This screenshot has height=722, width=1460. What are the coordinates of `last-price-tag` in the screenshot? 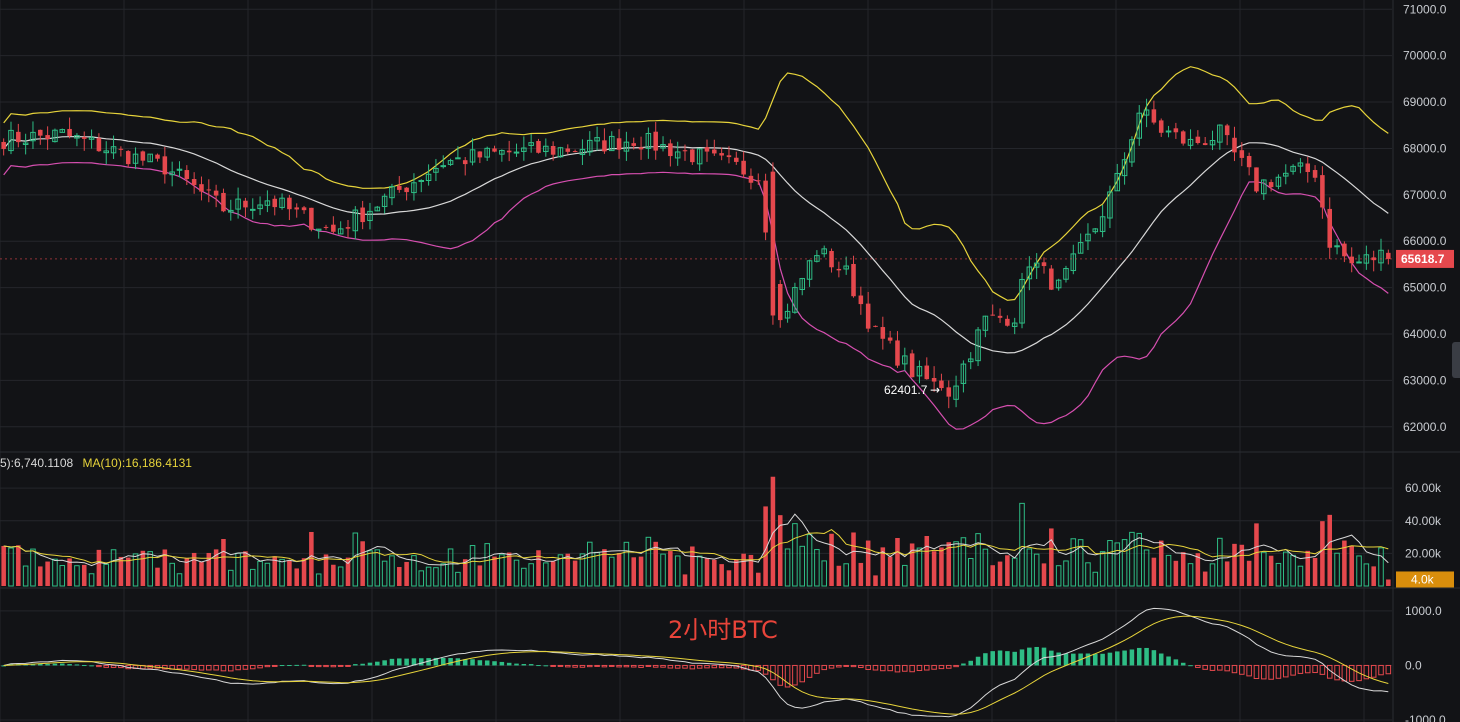 It's located at (1425, 258).